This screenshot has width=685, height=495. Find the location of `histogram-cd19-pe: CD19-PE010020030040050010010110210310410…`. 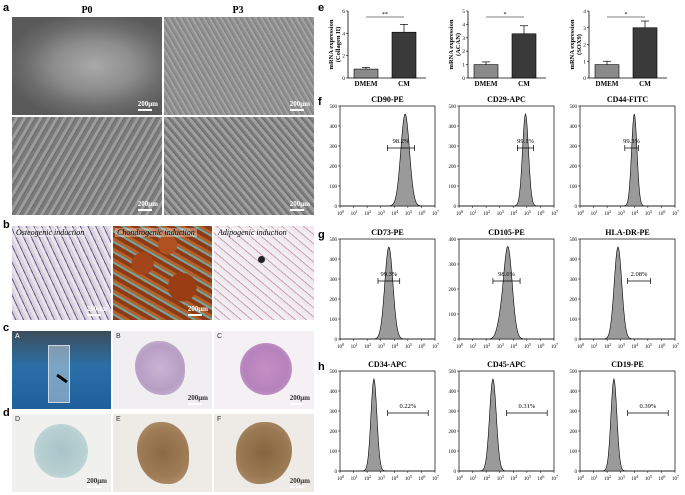

histogram-cd19-pe: CD19-PE010020030040050010010110210310410… is located at coordinates (625, 421).